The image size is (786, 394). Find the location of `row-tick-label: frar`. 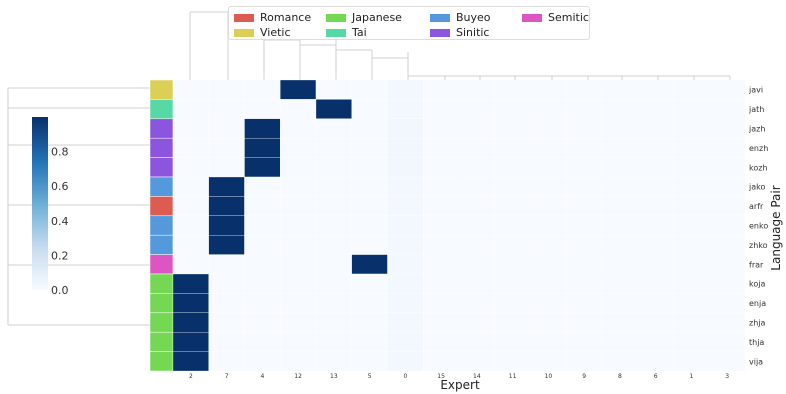

row-tick-label: frar is located at coordinates (756, 264).